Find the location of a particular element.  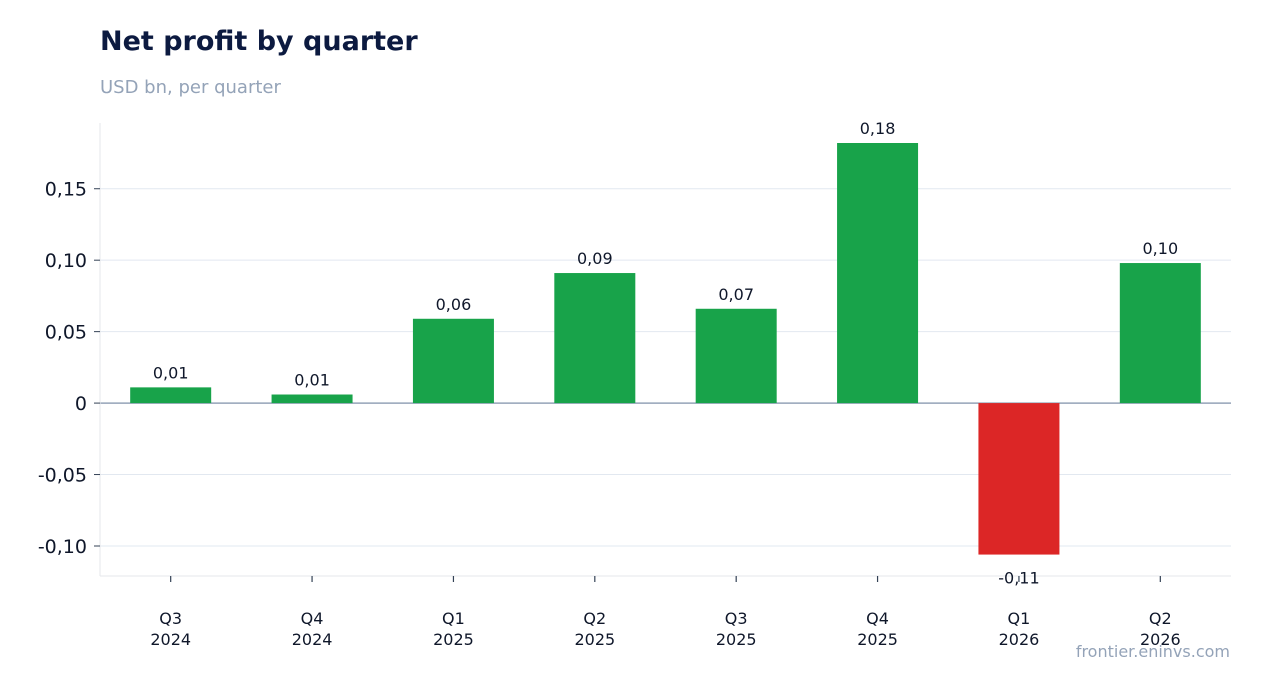

y-tick-label: 0,15 is located at coordinates (66, 190).